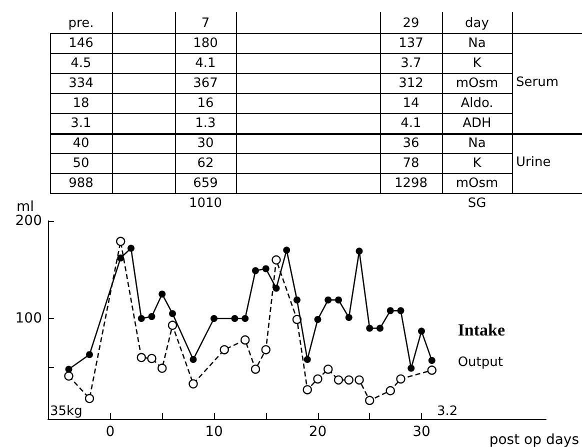 This screenshot has height=447, width=582. I want to click on text: ADH, so click(477, 124).